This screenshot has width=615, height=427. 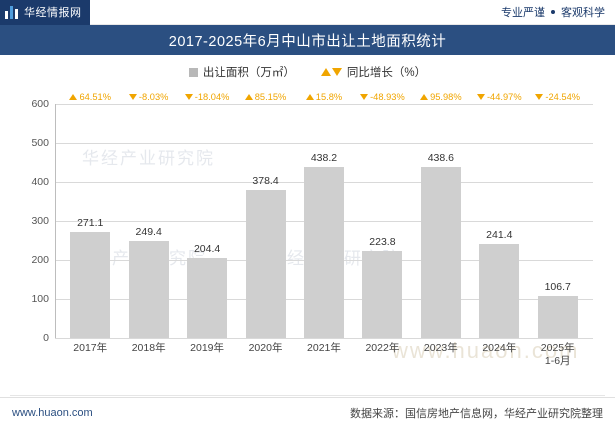 I want to click on chart-legend: 出让面积（万㎡） 同比增长（%）, so click(x=307, y=72).